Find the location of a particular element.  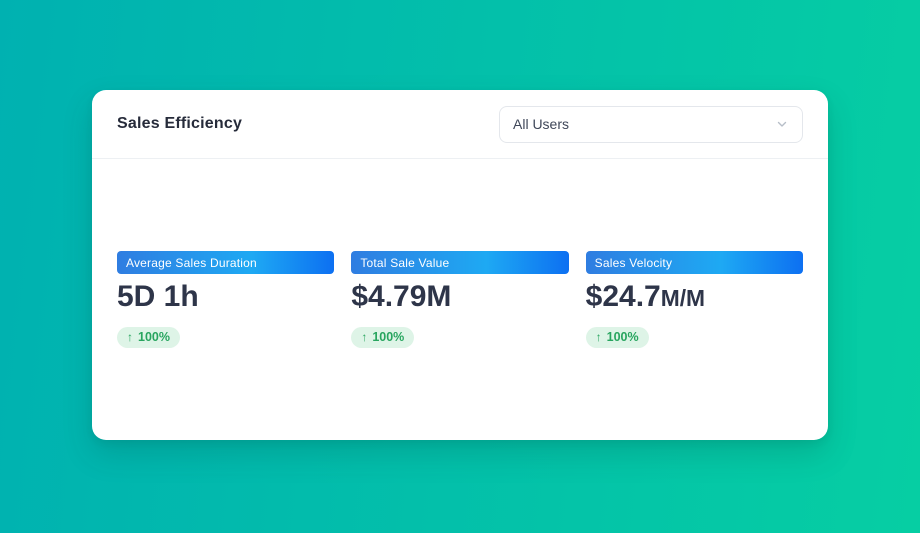

metric-value-main: $4.79M is located at coordinates (401, 296).